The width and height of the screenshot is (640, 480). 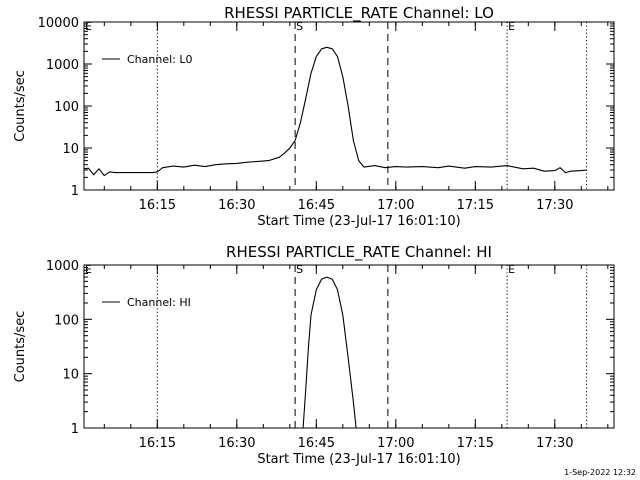 I want to click on y-tick-label: 10000, so click(x=58, y=23).